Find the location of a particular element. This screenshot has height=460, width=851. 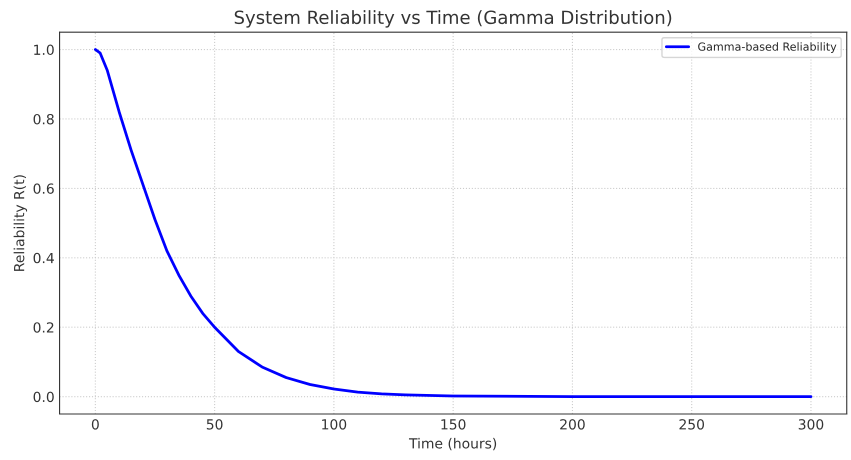

y-tick-label: 0.4 is located at coordinates (44, 258).